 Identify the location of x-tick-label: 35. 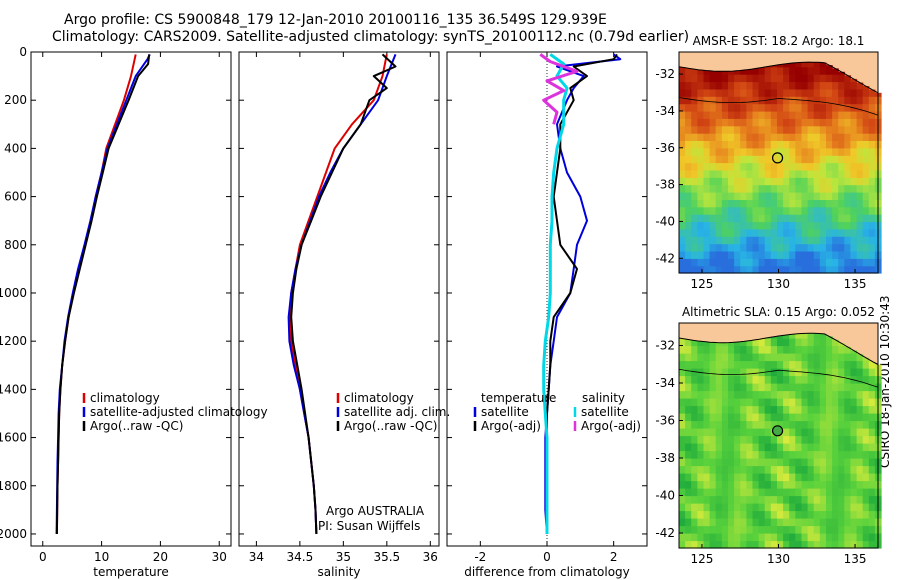
(343, 557).